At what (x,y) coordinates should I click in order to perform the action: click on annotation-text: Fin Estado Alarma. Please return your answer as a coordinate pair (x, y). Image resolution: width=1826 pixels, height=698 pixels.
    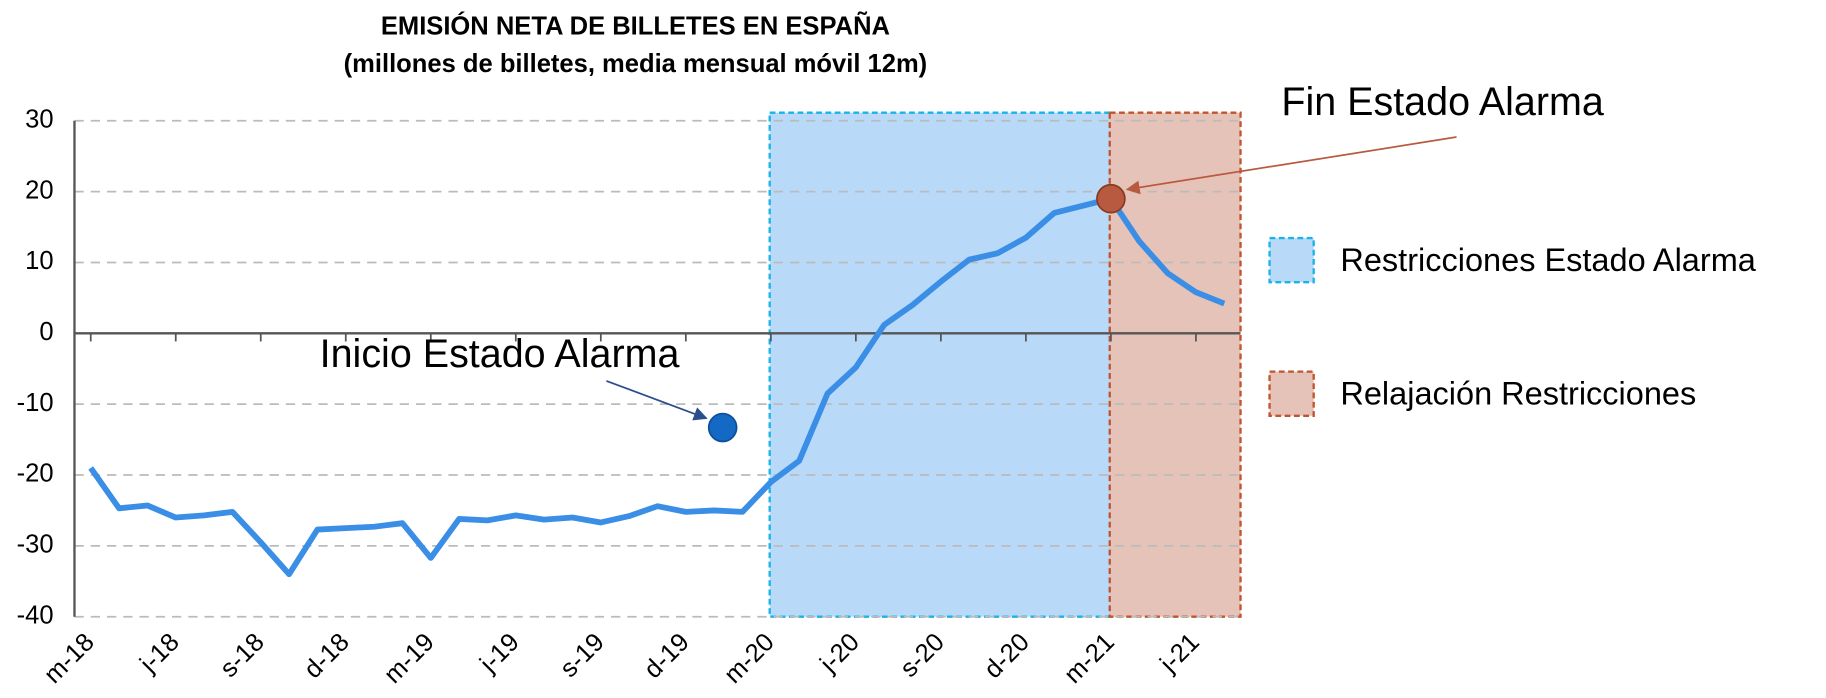
    Looking at the image, I should click on (1442, 102).